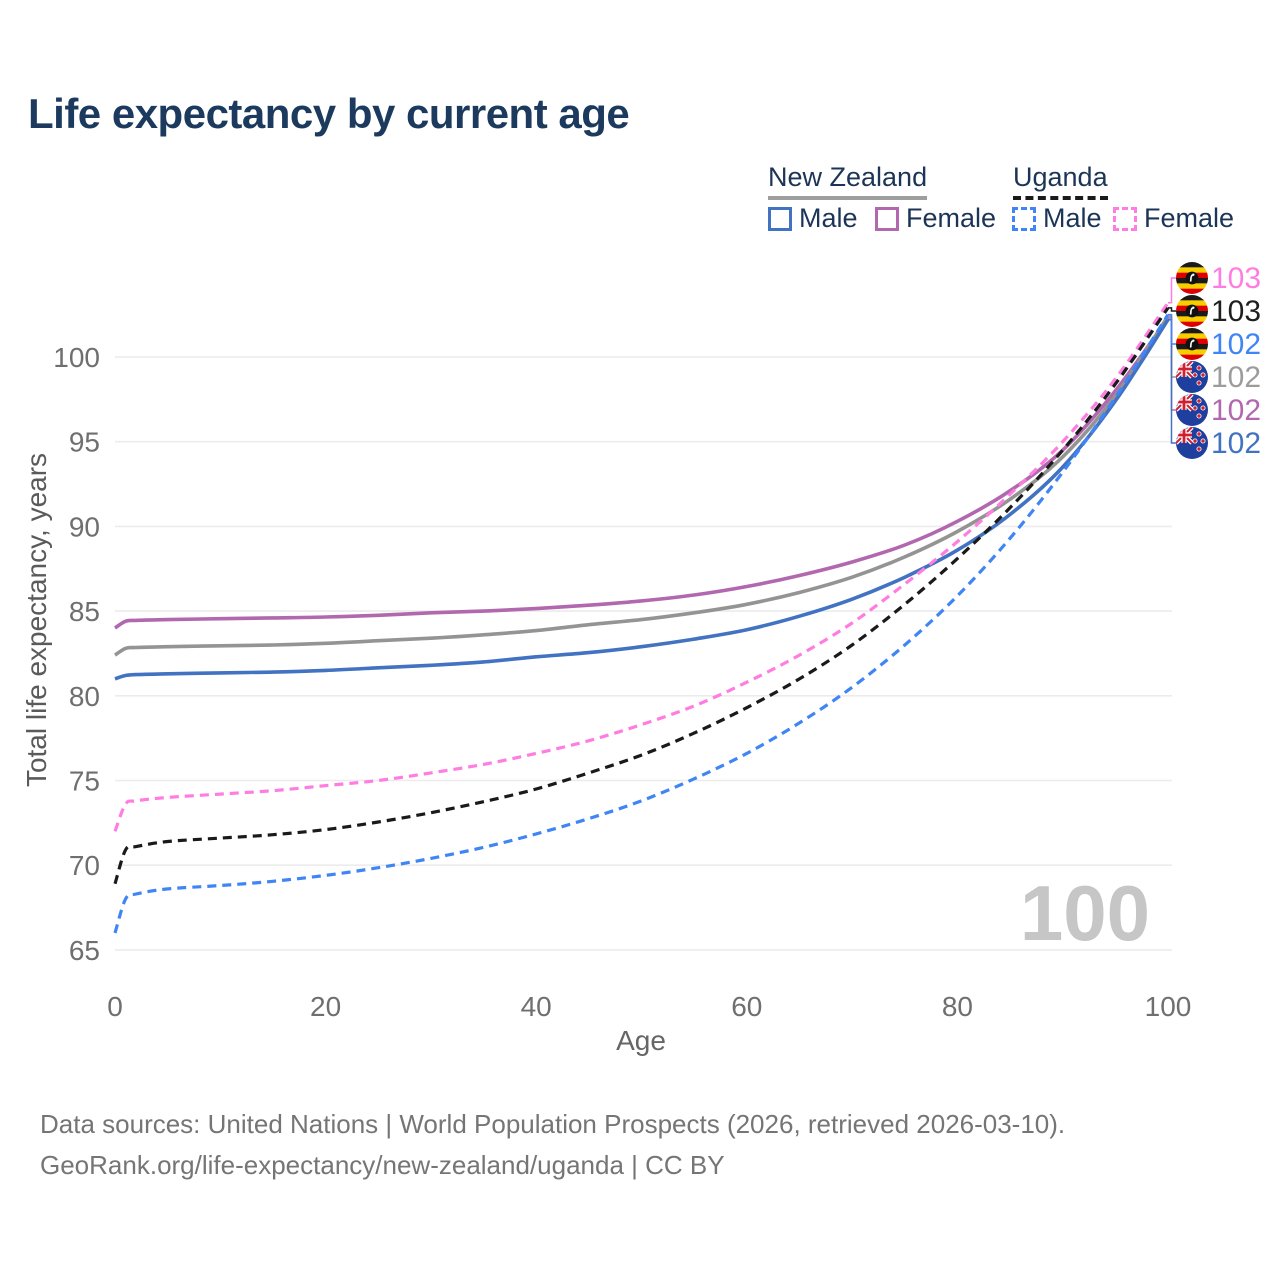  What do you see at coordinates (325, 1006) in the screenshot?
I see `x-tick-label: 20` at bounding box center [325, 1006].